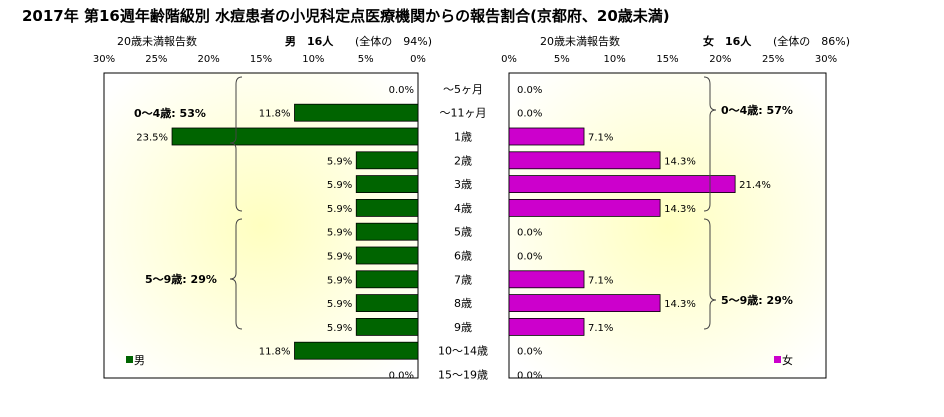 The width and height of the screenshot is (944, 417). Describe the element at coordinates (156, 59) in the screenshot. I see `left-tick-label: 25%` at that location.